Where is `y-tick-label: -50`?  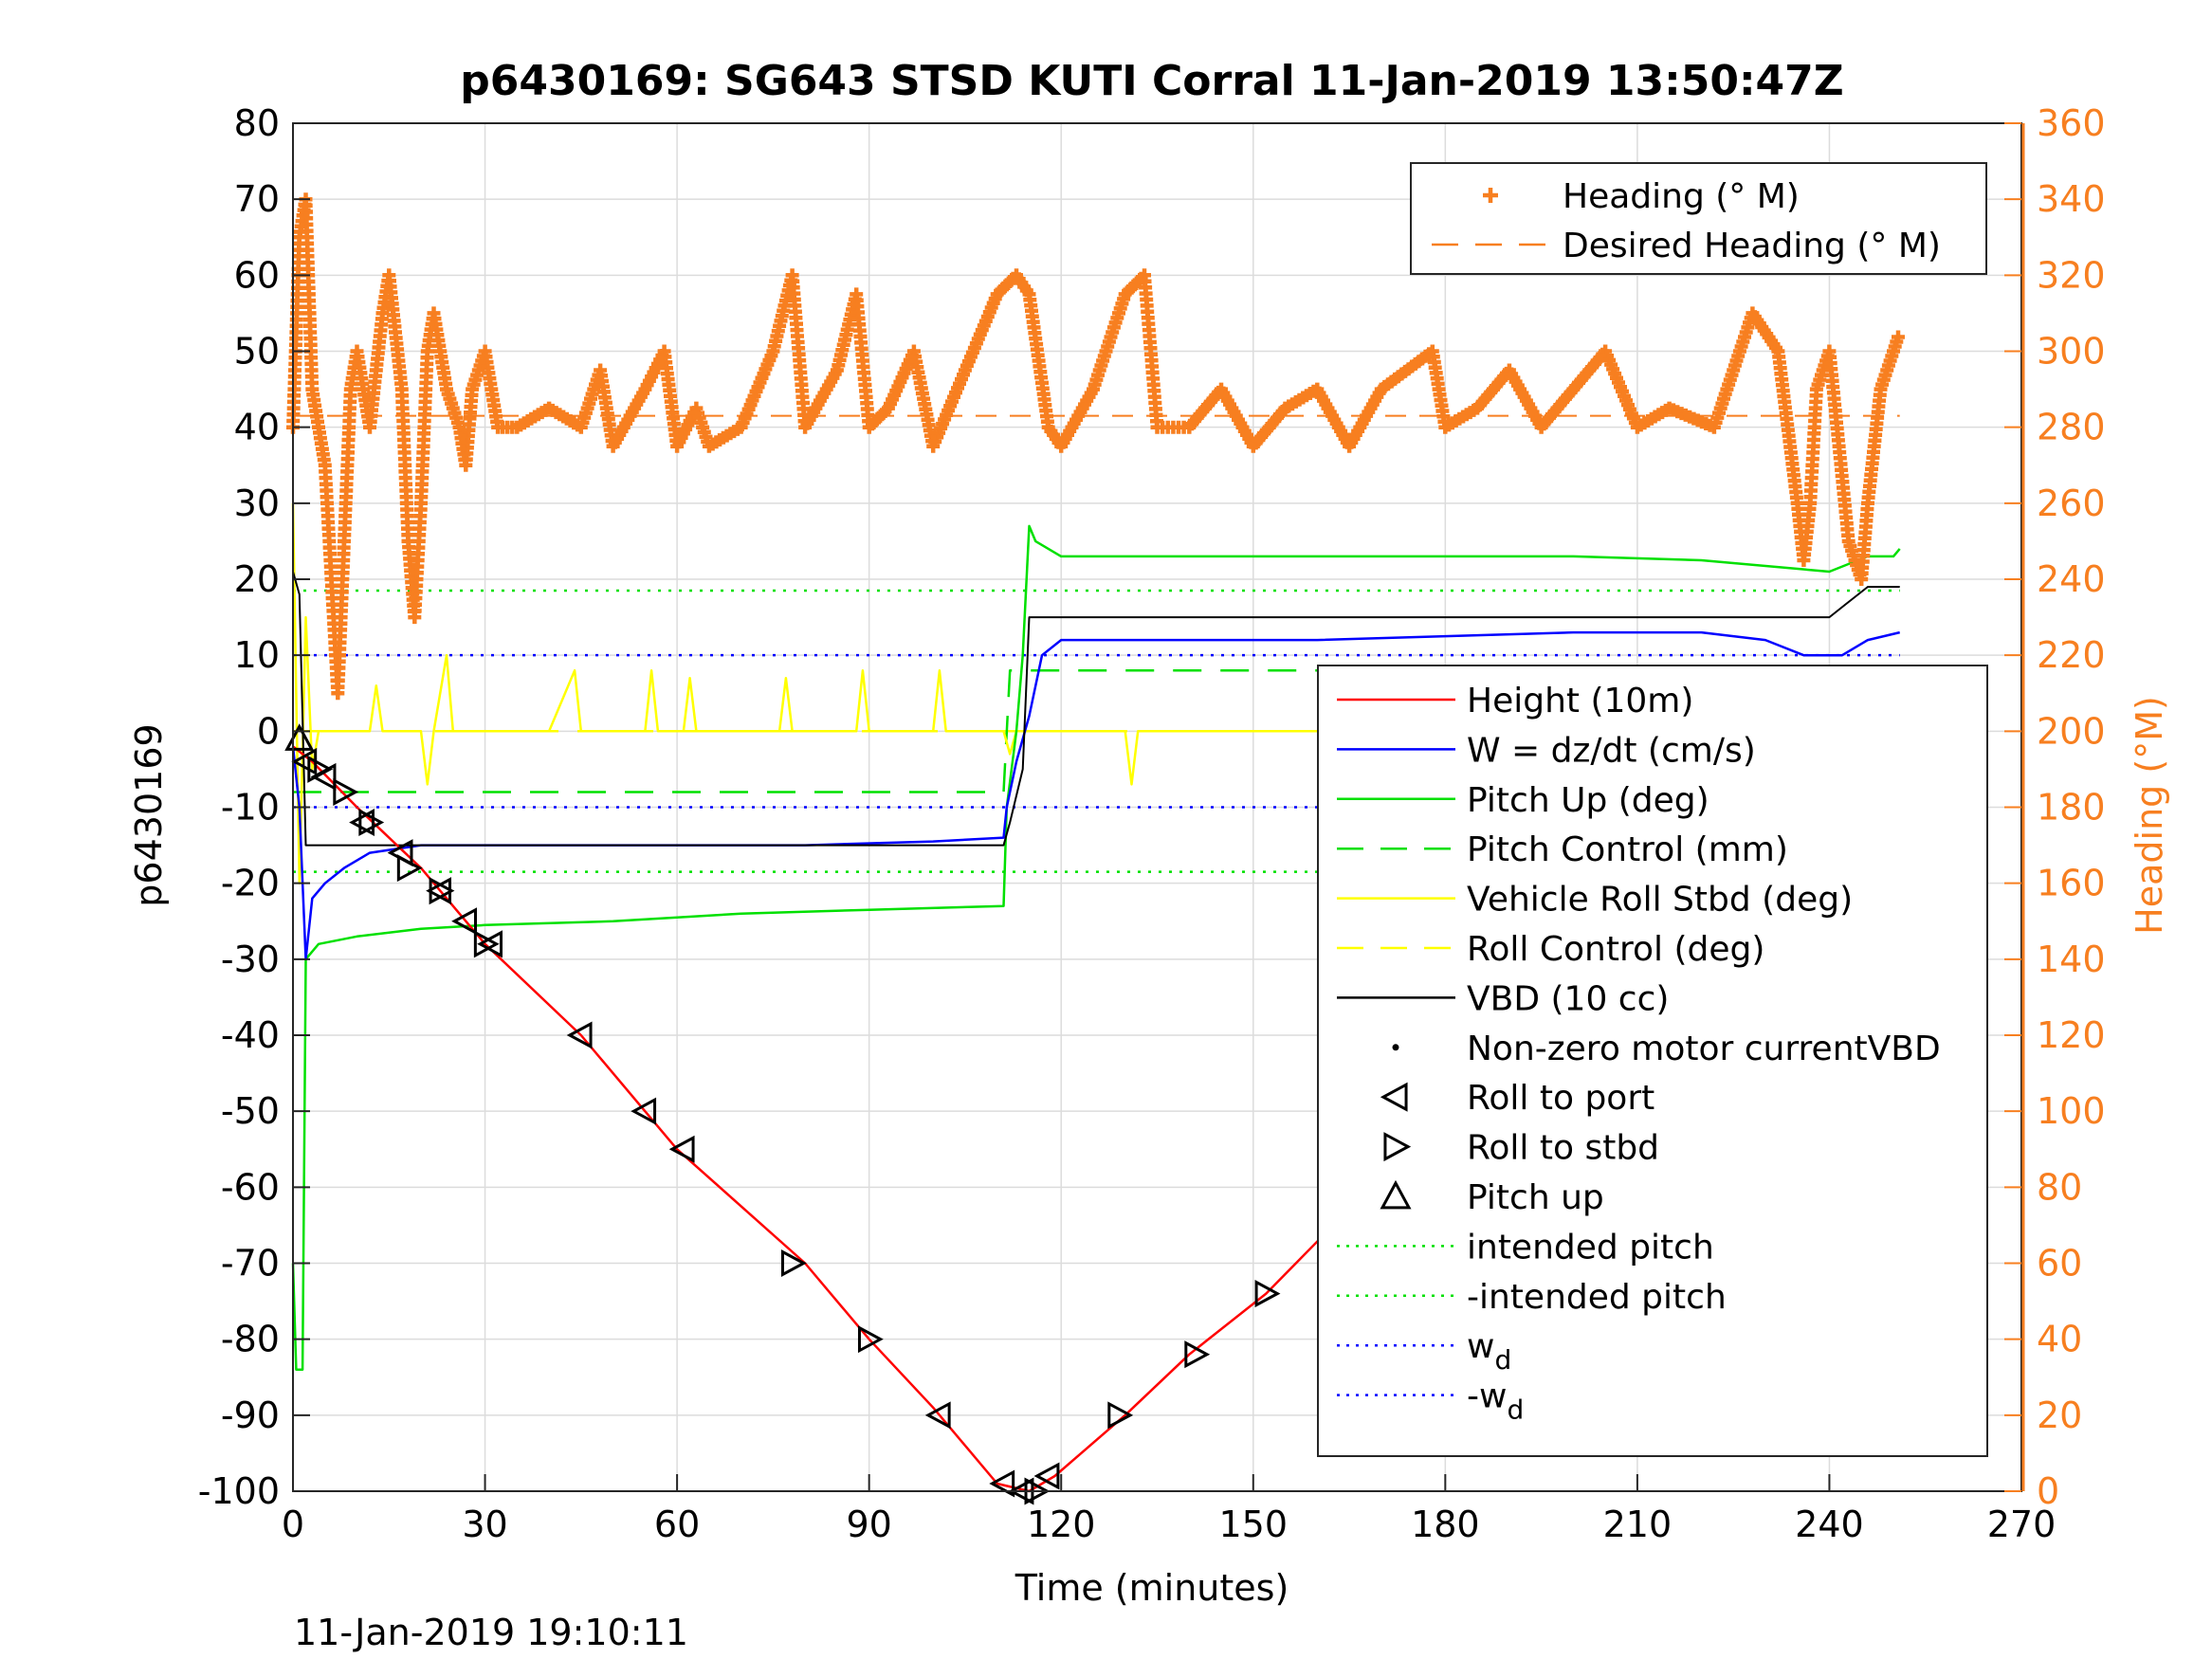 y-tick-label: -50 is located at coordinates (250, 1111).